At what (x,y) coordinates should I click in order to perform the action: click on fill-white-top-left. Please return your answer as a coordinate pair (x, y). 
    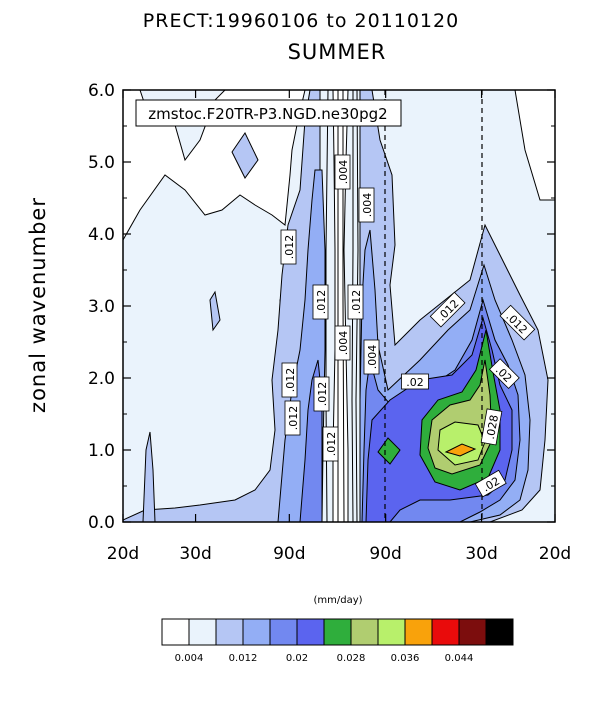
    Looking at the image, I should click on (214, 166).